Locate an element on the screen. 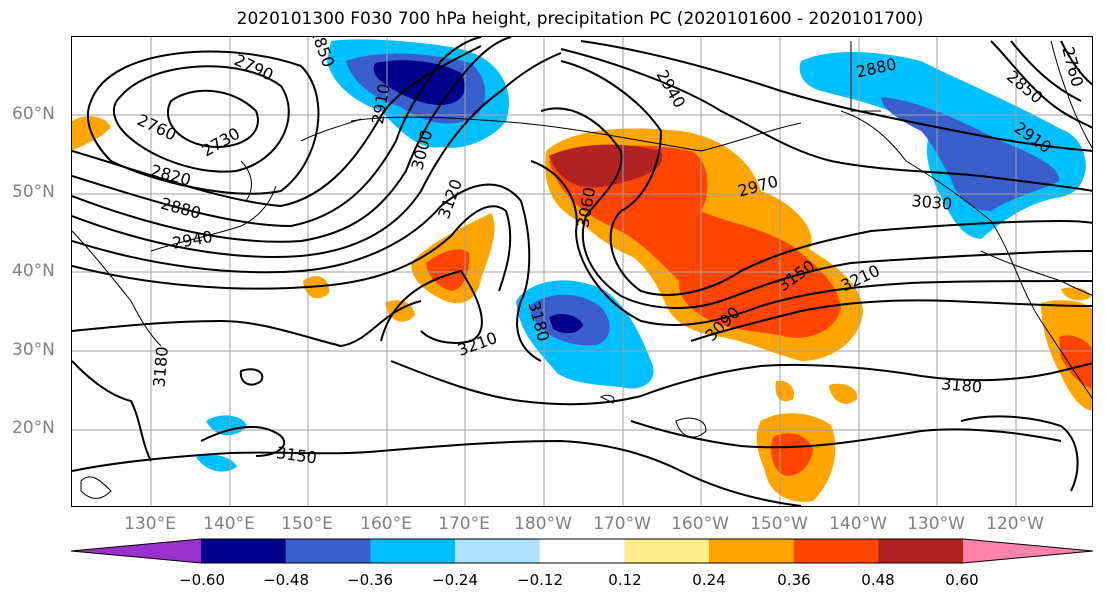 The width and height of the screenshot is (1105, 601). colorbar is located at coordinates (582, 551).